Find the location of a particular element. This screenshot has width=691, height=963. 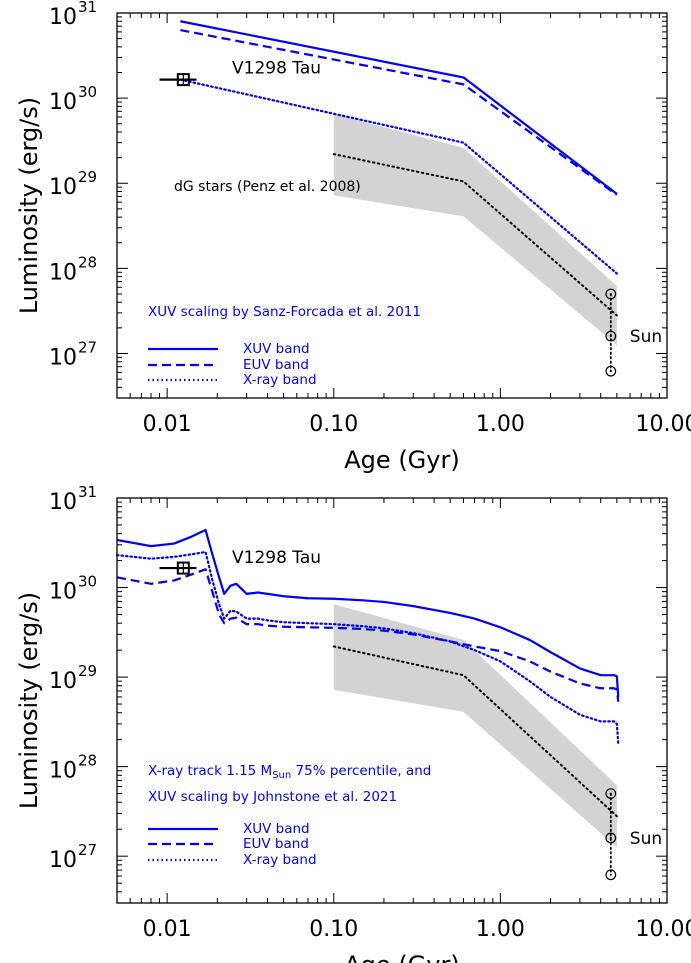

scaling-annotation-line2: XUV scaling by Johnstone et al. 2021 is located at coordinates (272, 797).